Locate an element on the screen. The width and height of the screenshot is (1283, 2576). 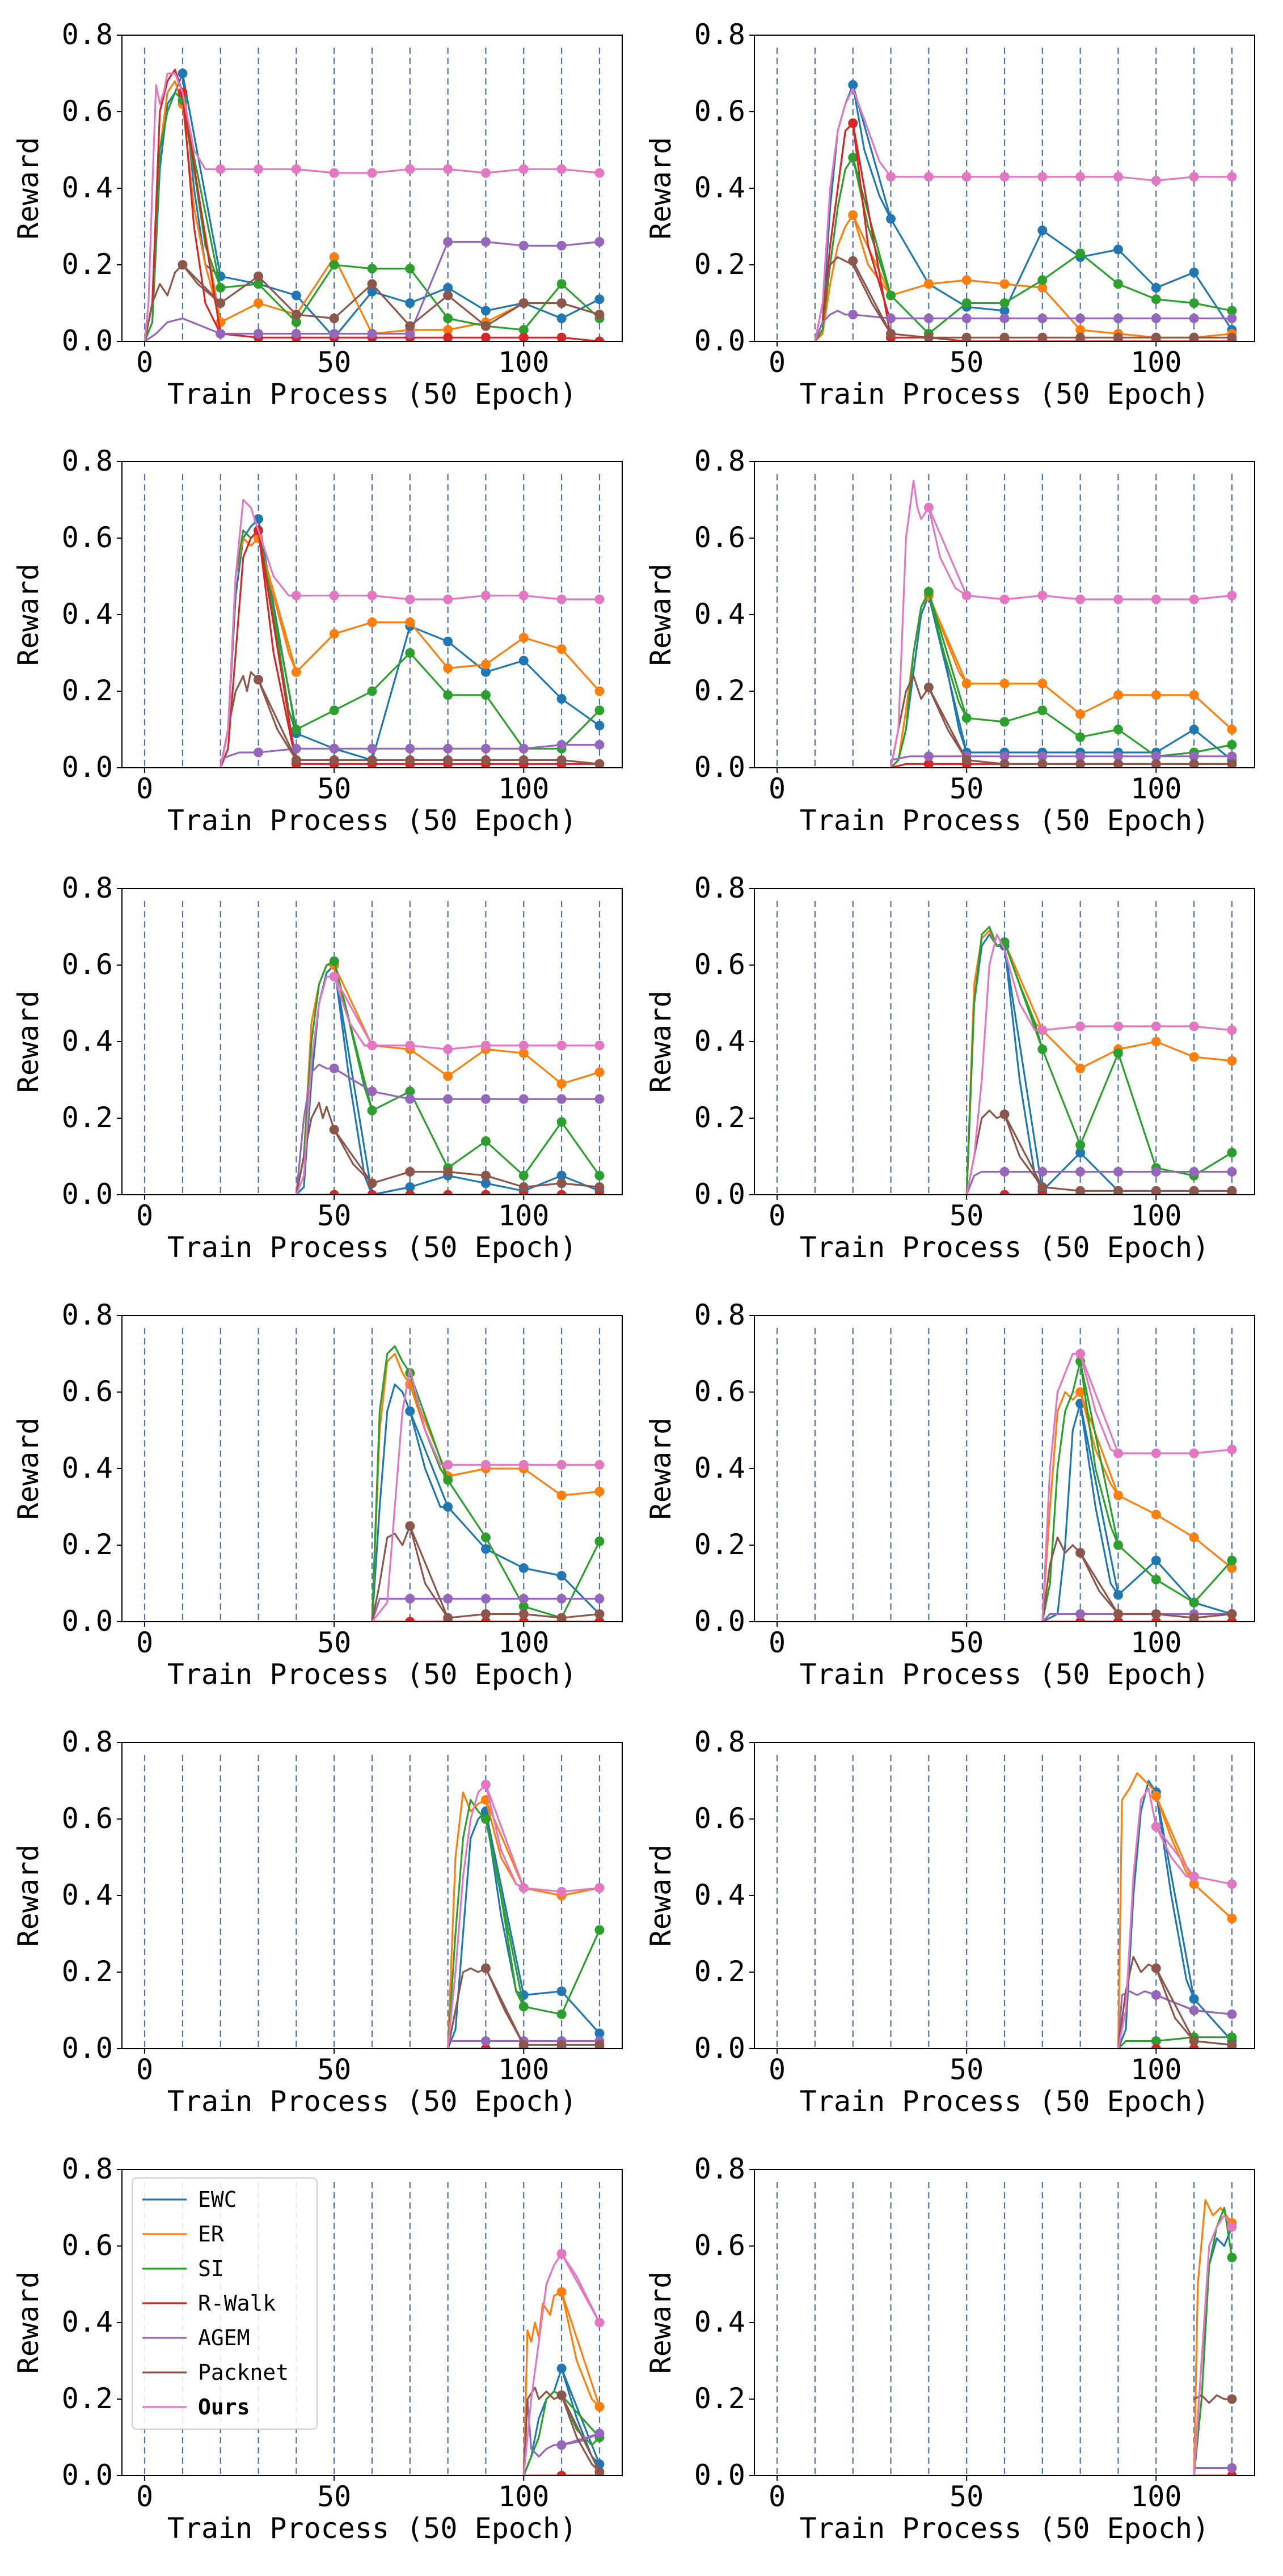
y-tick-label: 0.0 is located at coordinates (87, 340).